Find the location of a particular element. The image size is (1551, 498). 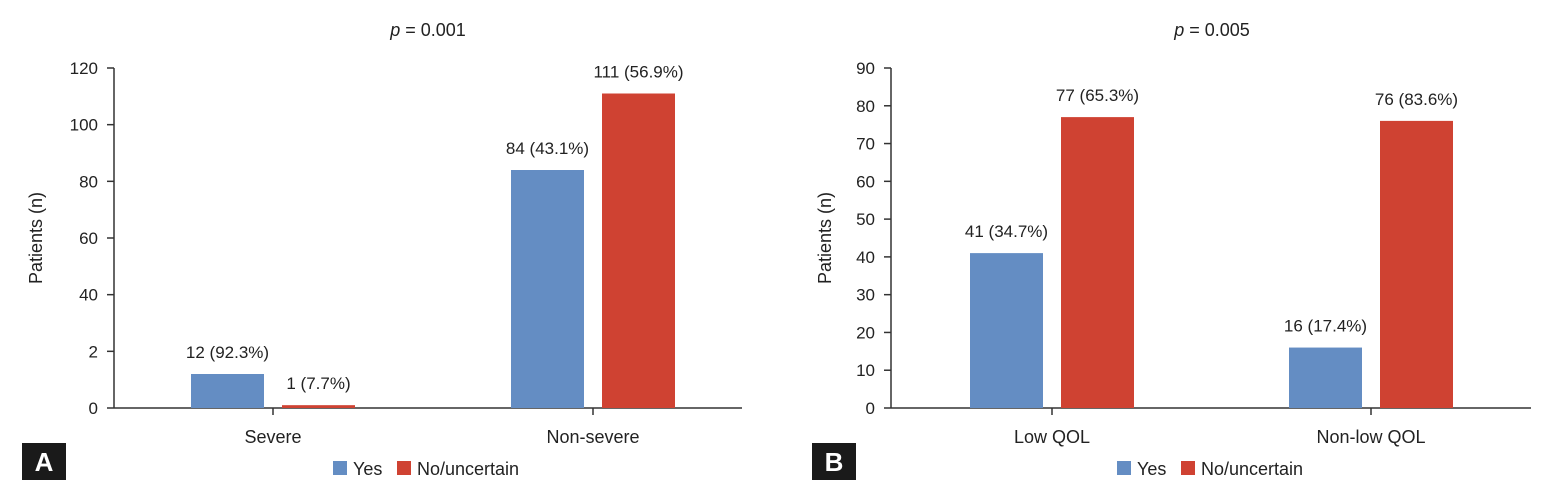

x-category-label: Non-low QOL is located at coordinates (1370, 437).